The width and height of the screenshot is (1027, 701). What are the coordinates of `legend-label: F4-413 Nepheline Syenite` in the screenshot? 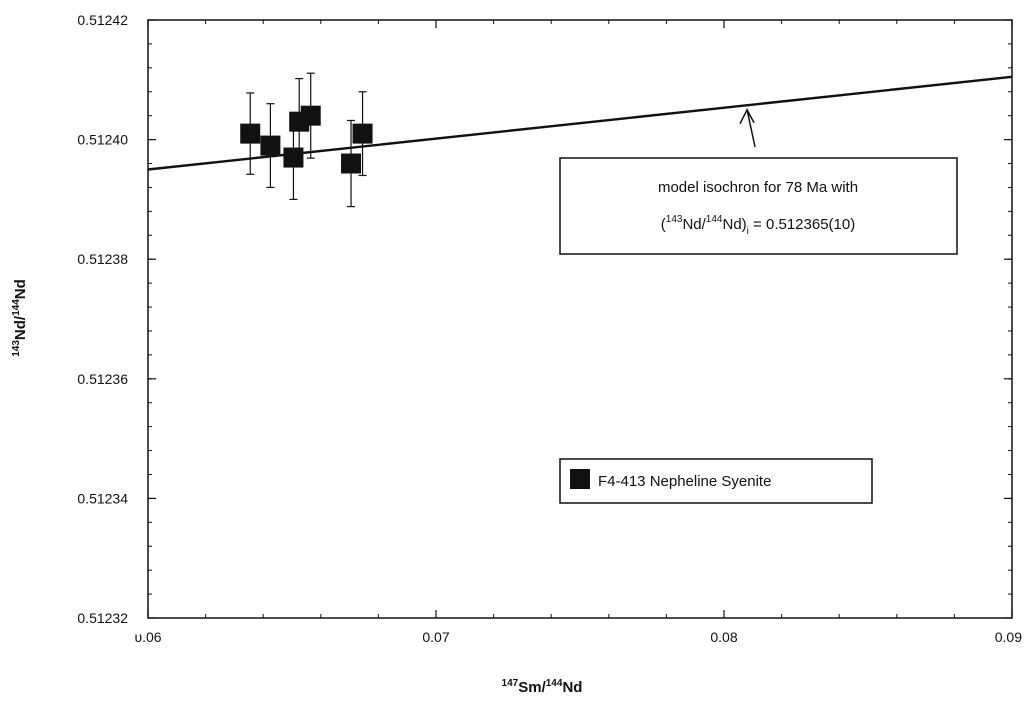 It's located at (684, 481).